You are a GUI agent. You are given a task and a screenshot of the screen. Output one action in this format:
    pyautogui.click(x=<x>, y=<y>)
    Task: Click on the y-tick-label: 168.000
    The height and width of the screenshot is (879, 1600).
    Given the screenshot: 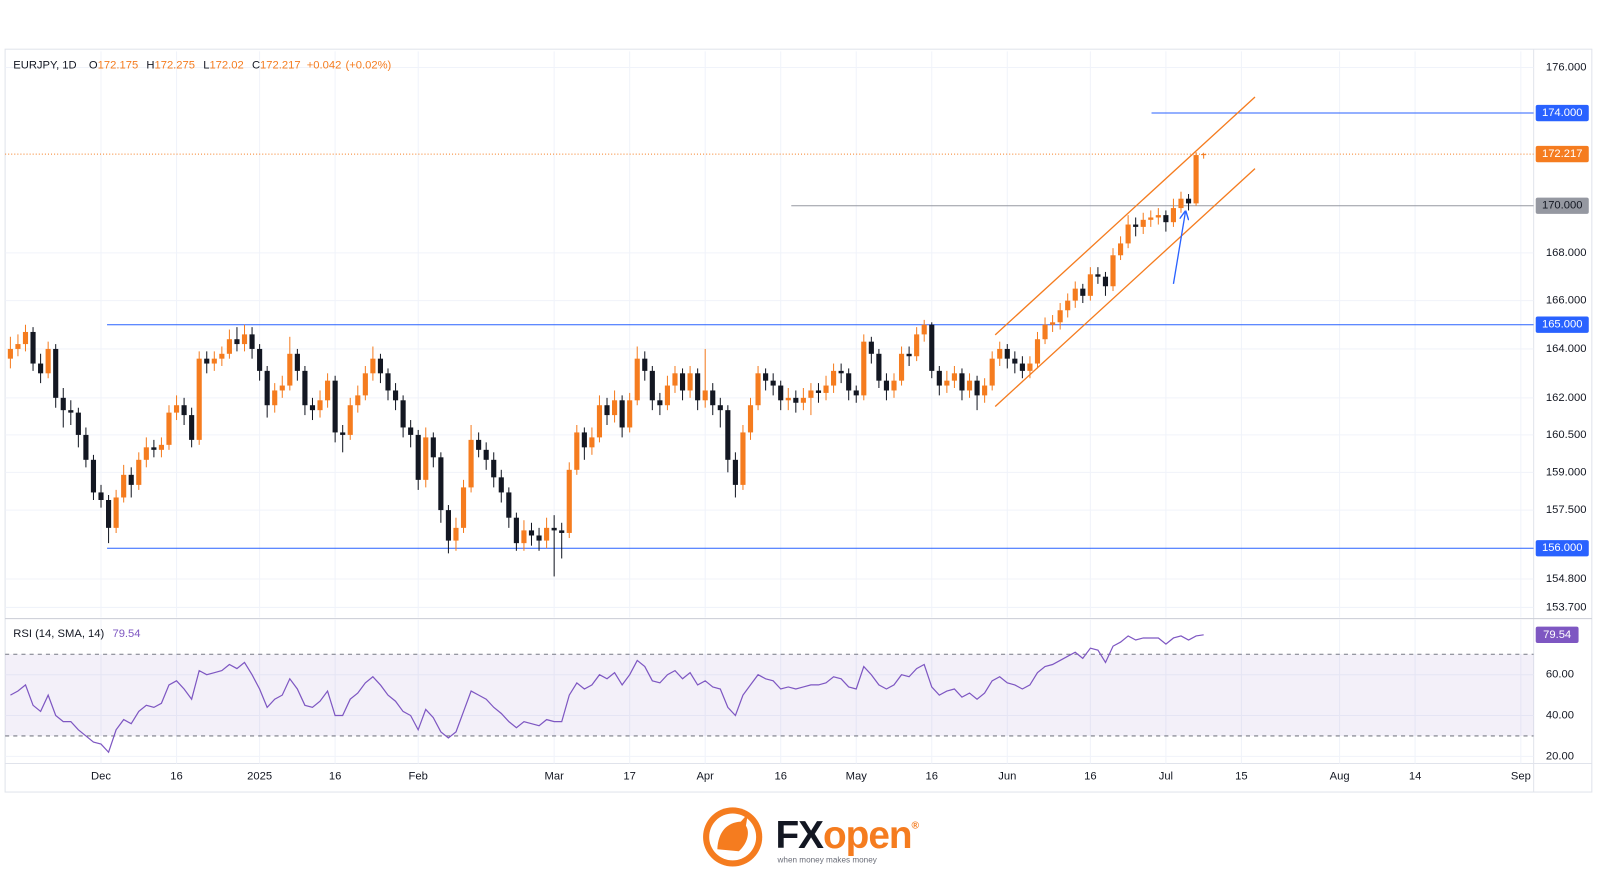 What is the action you would take?
    pyautogui.click(x=1566, y=253)
    